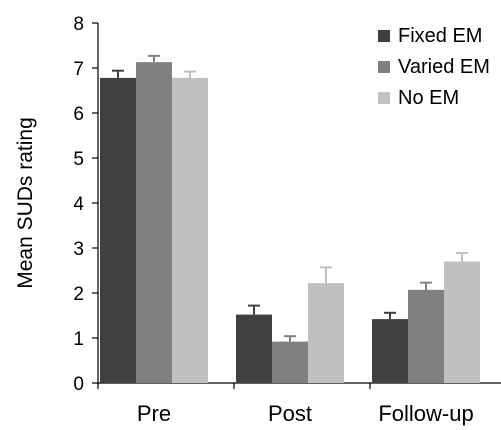  What do you see at coordinates (425, 413) in the screenshot?
I see `x-category-label: Follow-up` at bounding box center [425, 413].